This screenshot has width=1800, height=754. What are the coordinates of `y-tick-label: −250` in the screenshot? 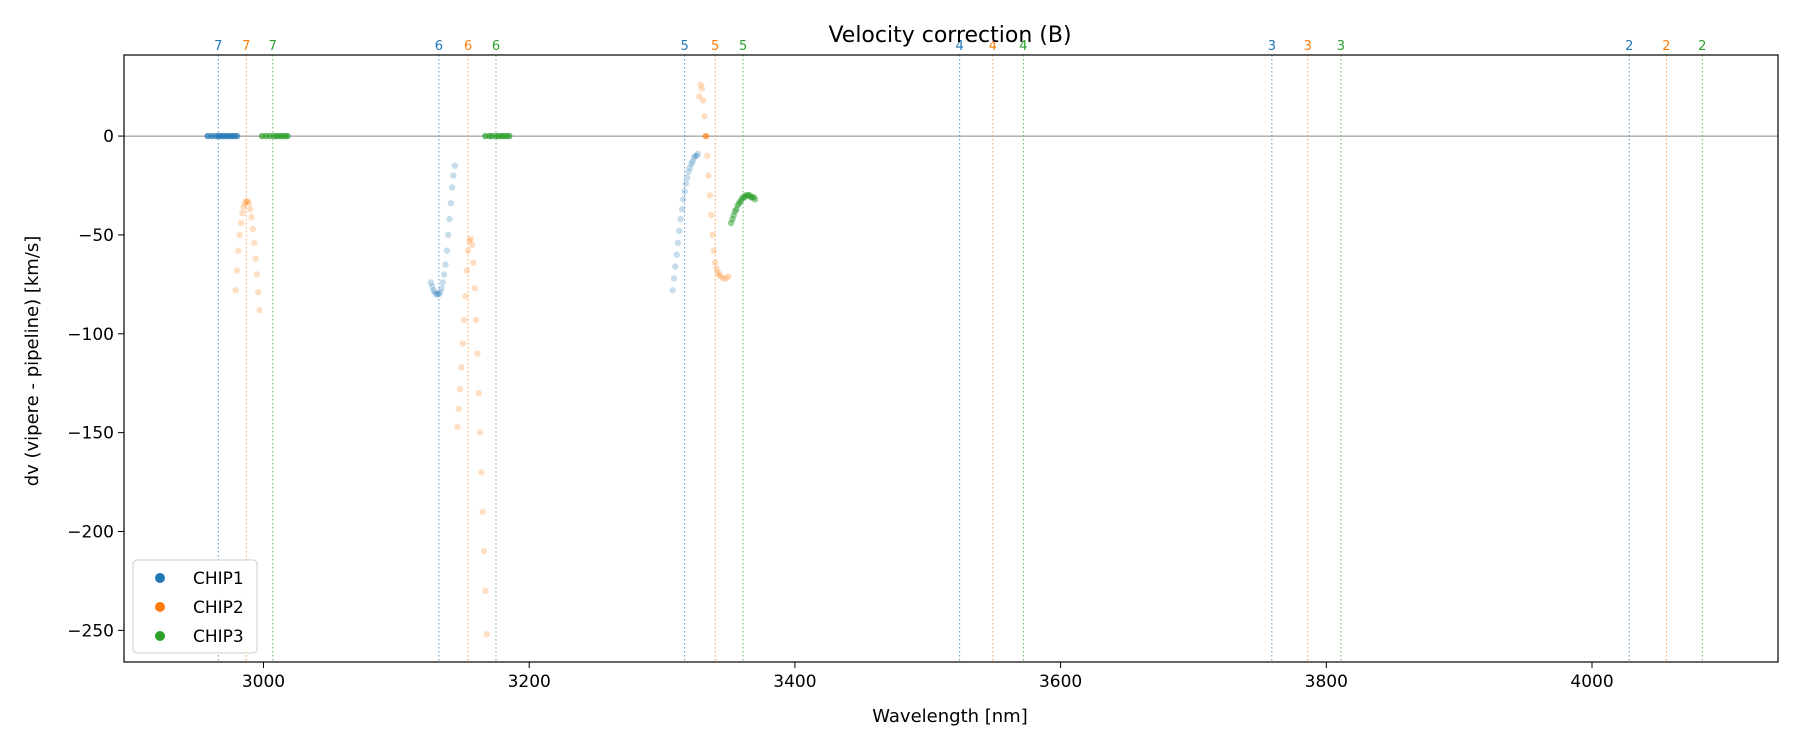 It's located at (90, 631).